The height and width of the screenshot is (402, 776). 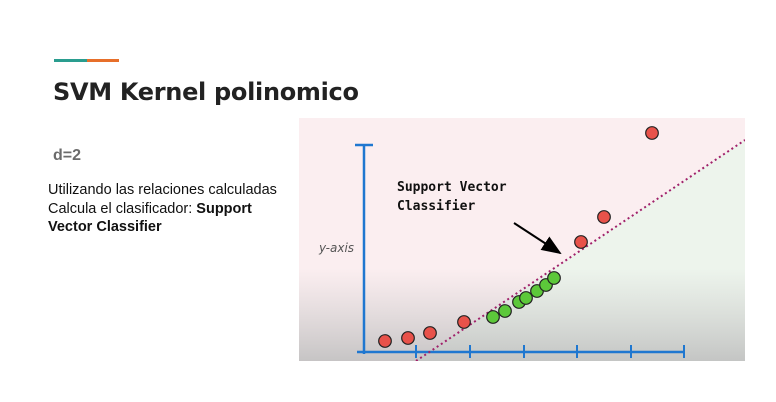 I want to click on annotation-line-2: Classifier, so click(x=436, y=206).